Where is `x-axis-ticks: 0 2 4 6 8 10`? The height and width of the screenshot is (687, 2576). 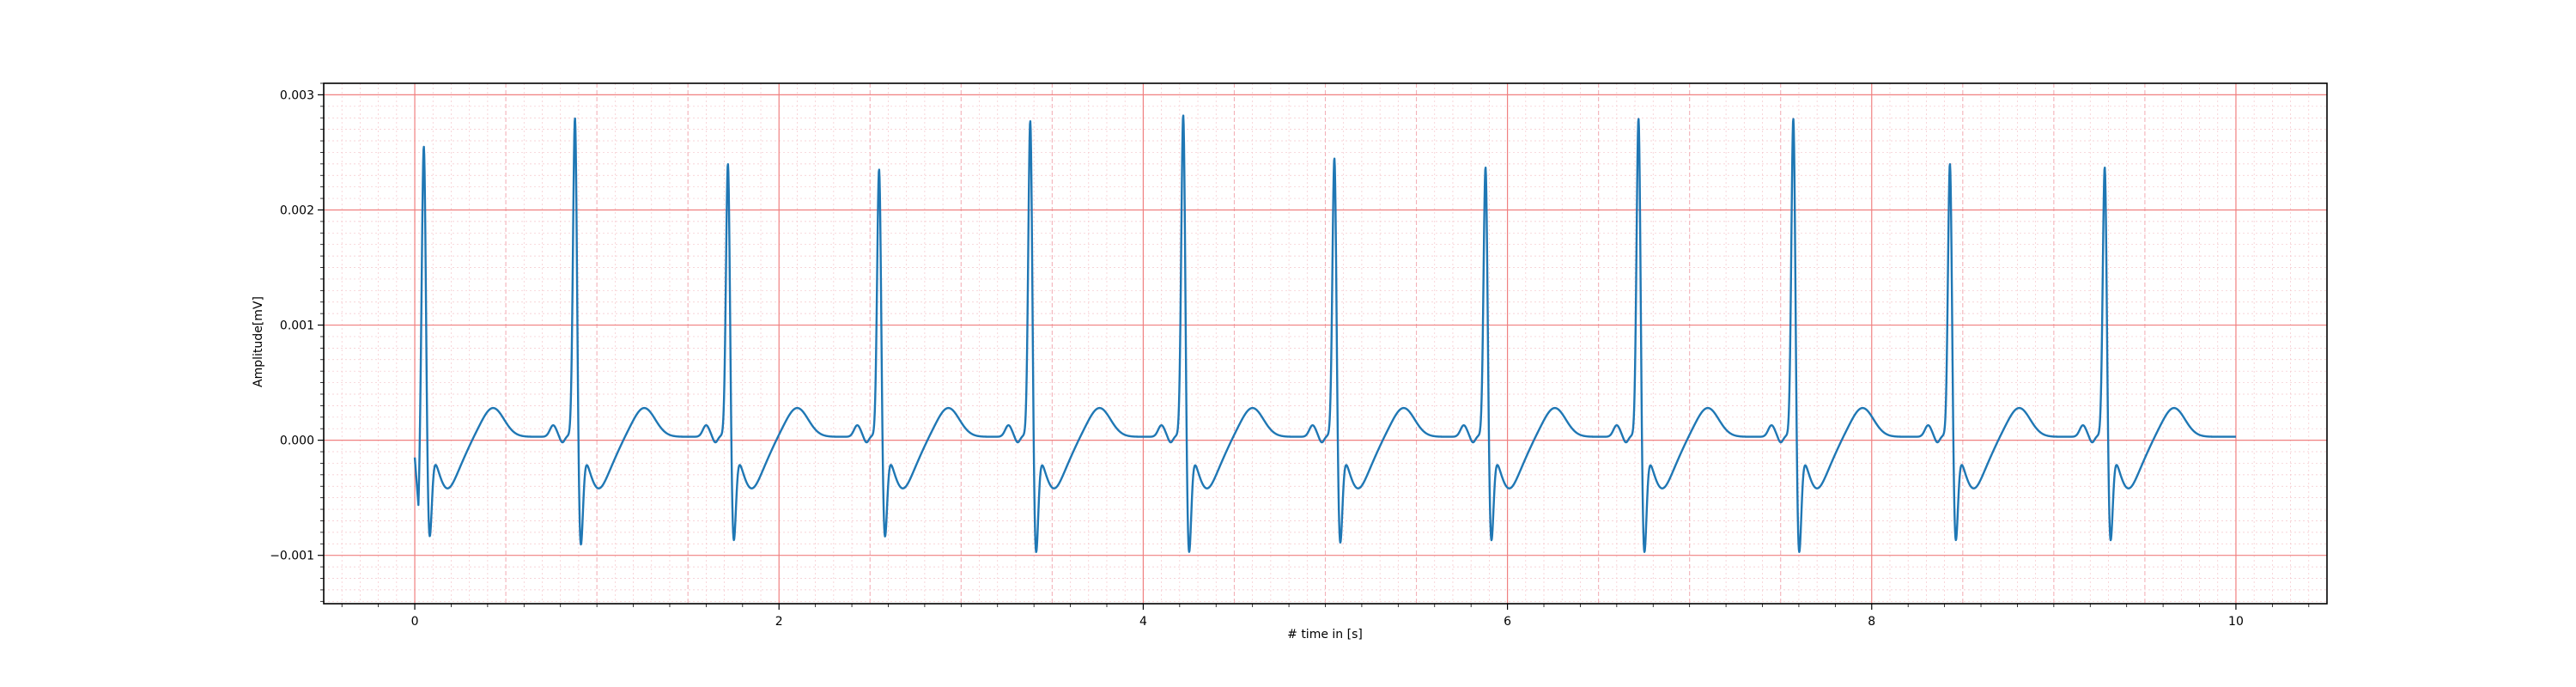 x-axis-ticks: 0 2 4 6 8 10 is located at coordinates (1325, 616).